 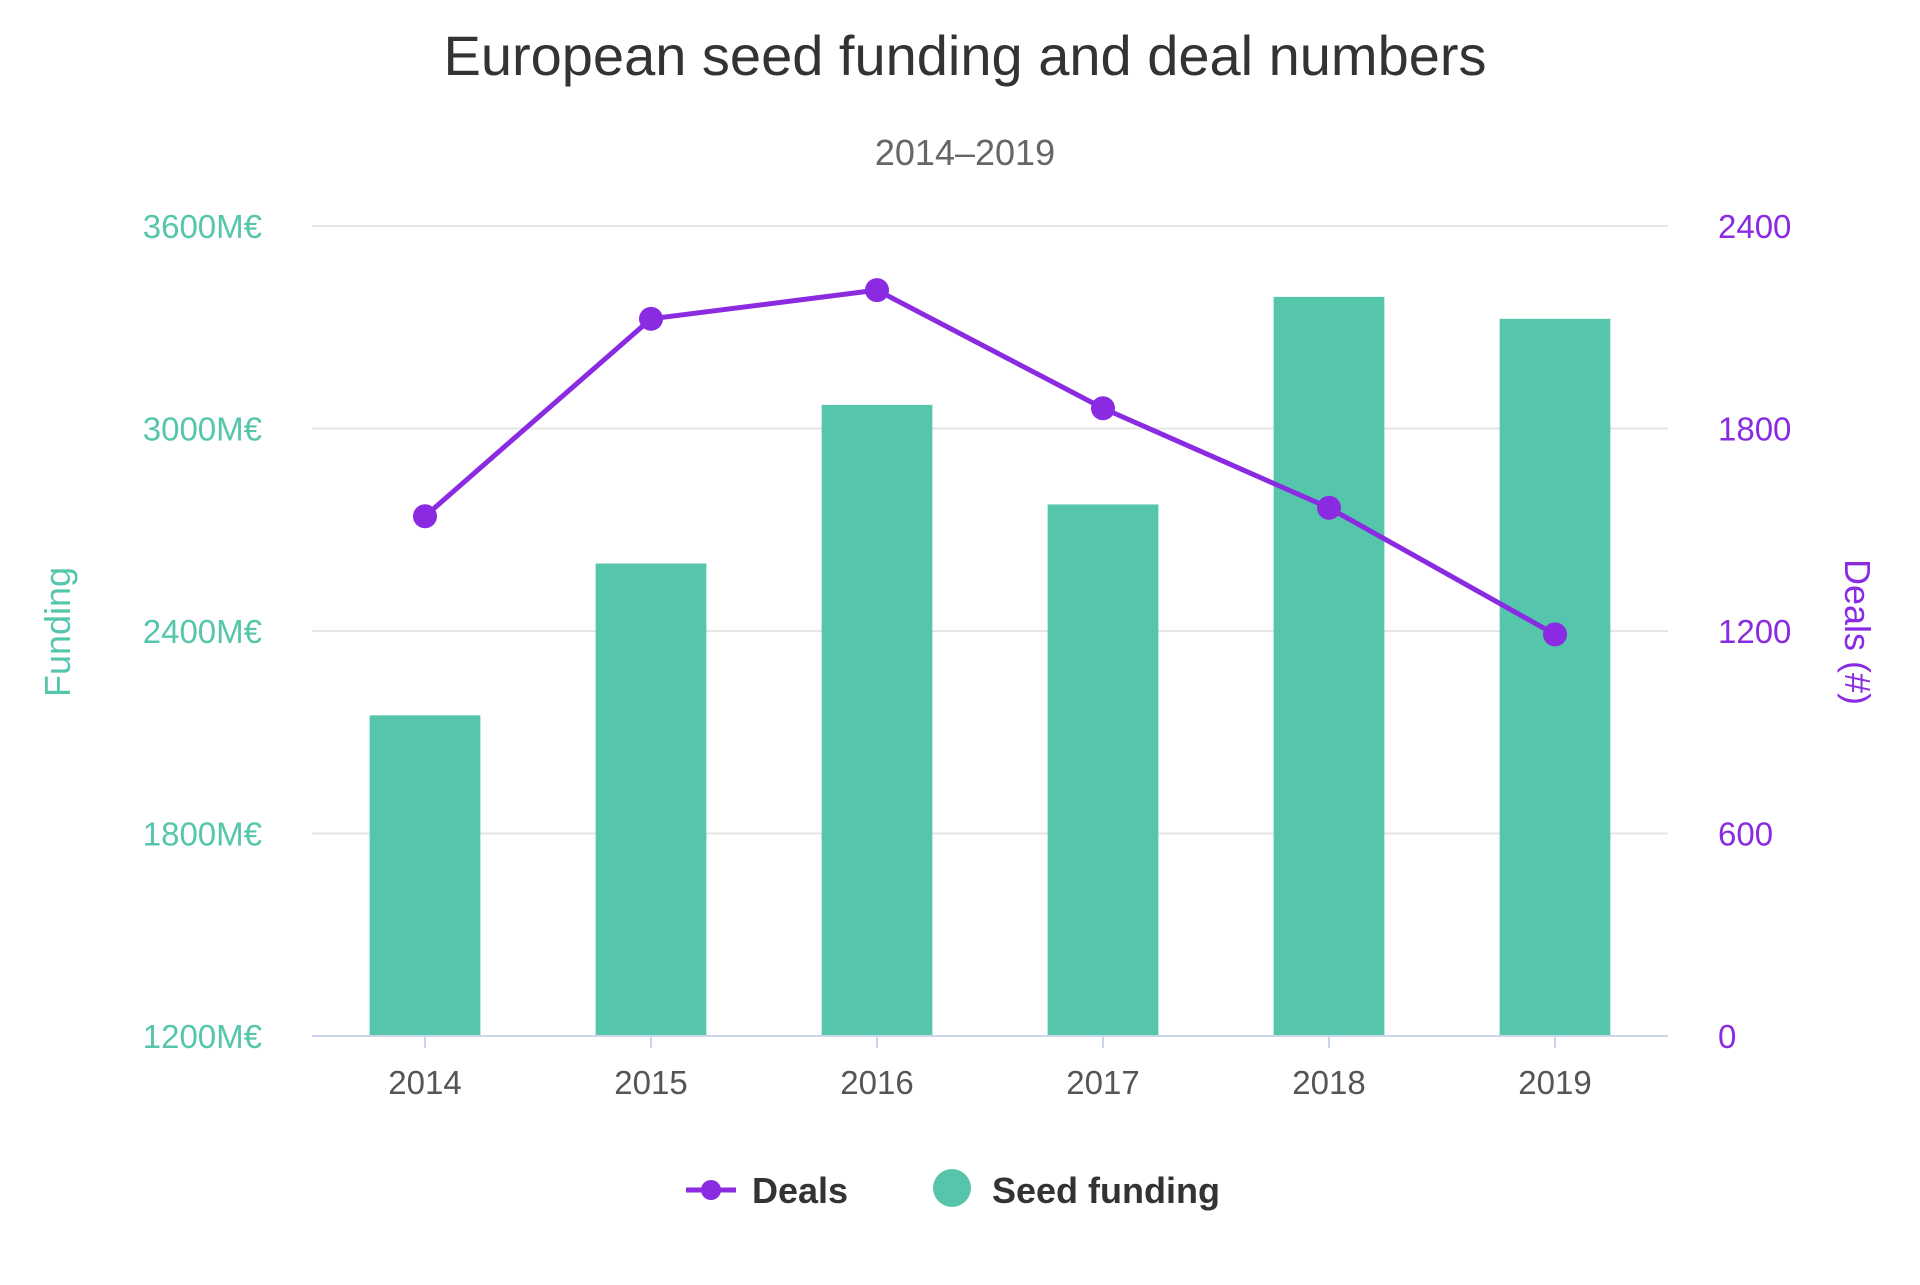 What do you see at coordinates (1857, 632) in the screenshot?
I see `y-axis-right-title: Deals (#)` at bounding box center [1857, 632].